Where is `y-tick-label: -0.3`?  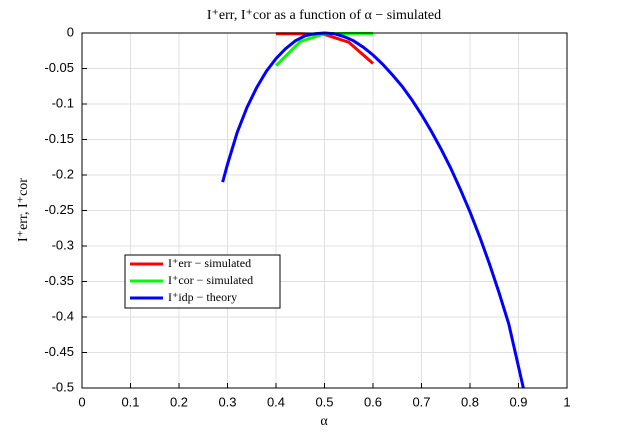 y-tick-label: -0.3 is located at coordinates (63, 244).